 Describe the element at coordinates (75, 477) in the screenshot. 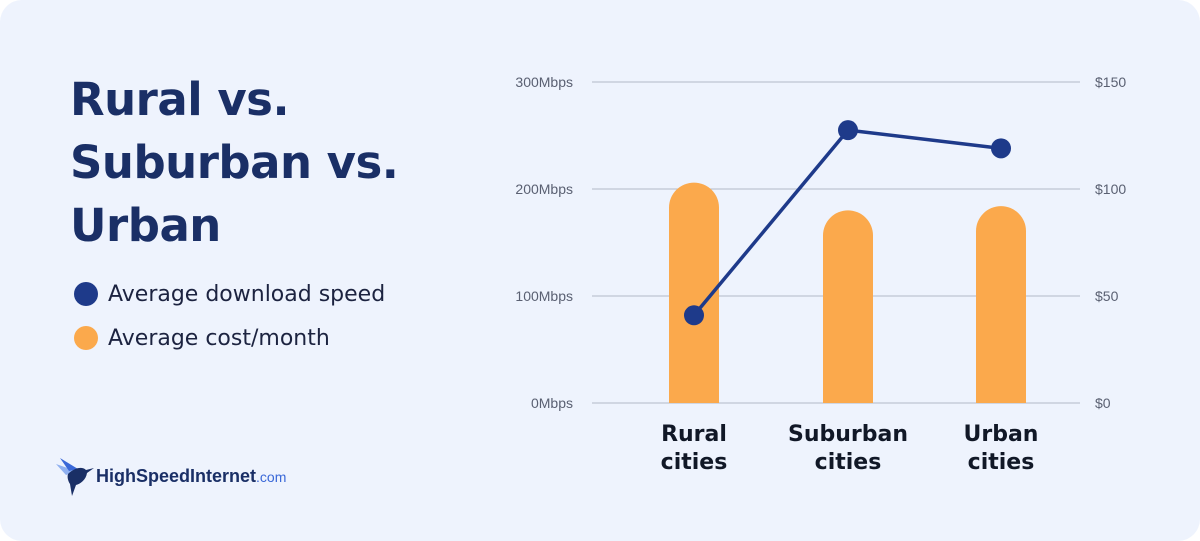

I see `hummingbird-icon` at that location.